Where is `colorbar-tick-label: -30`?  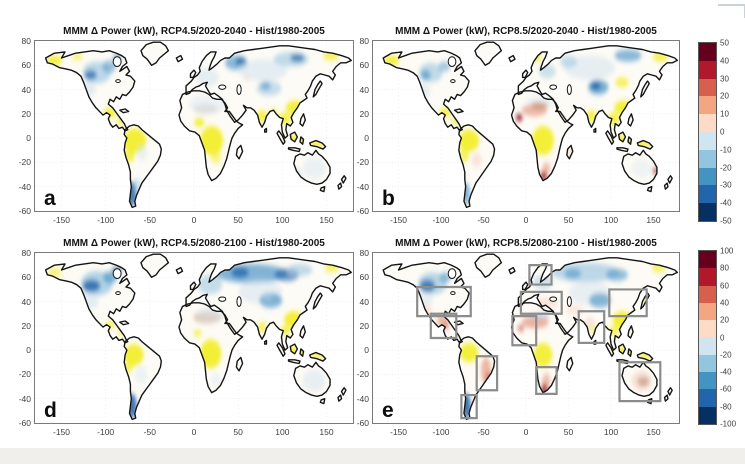
colorbar-tick-label: -30 is located at coordinates (726, 185).